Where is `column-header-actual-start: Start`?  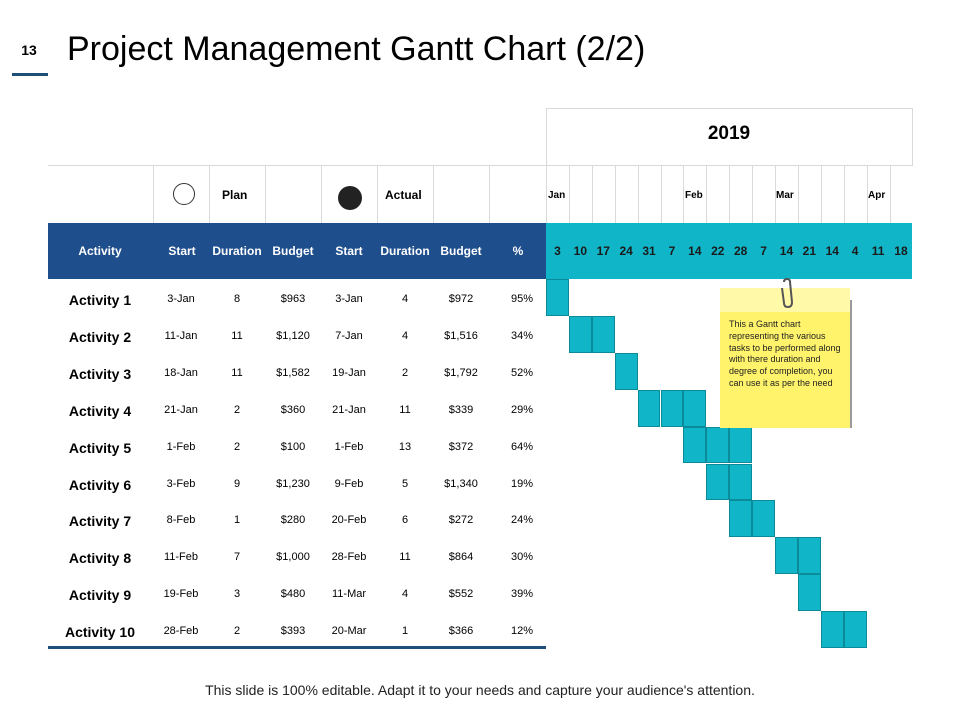
column-header-actual-start: Start is located at coordinates (349, 251).